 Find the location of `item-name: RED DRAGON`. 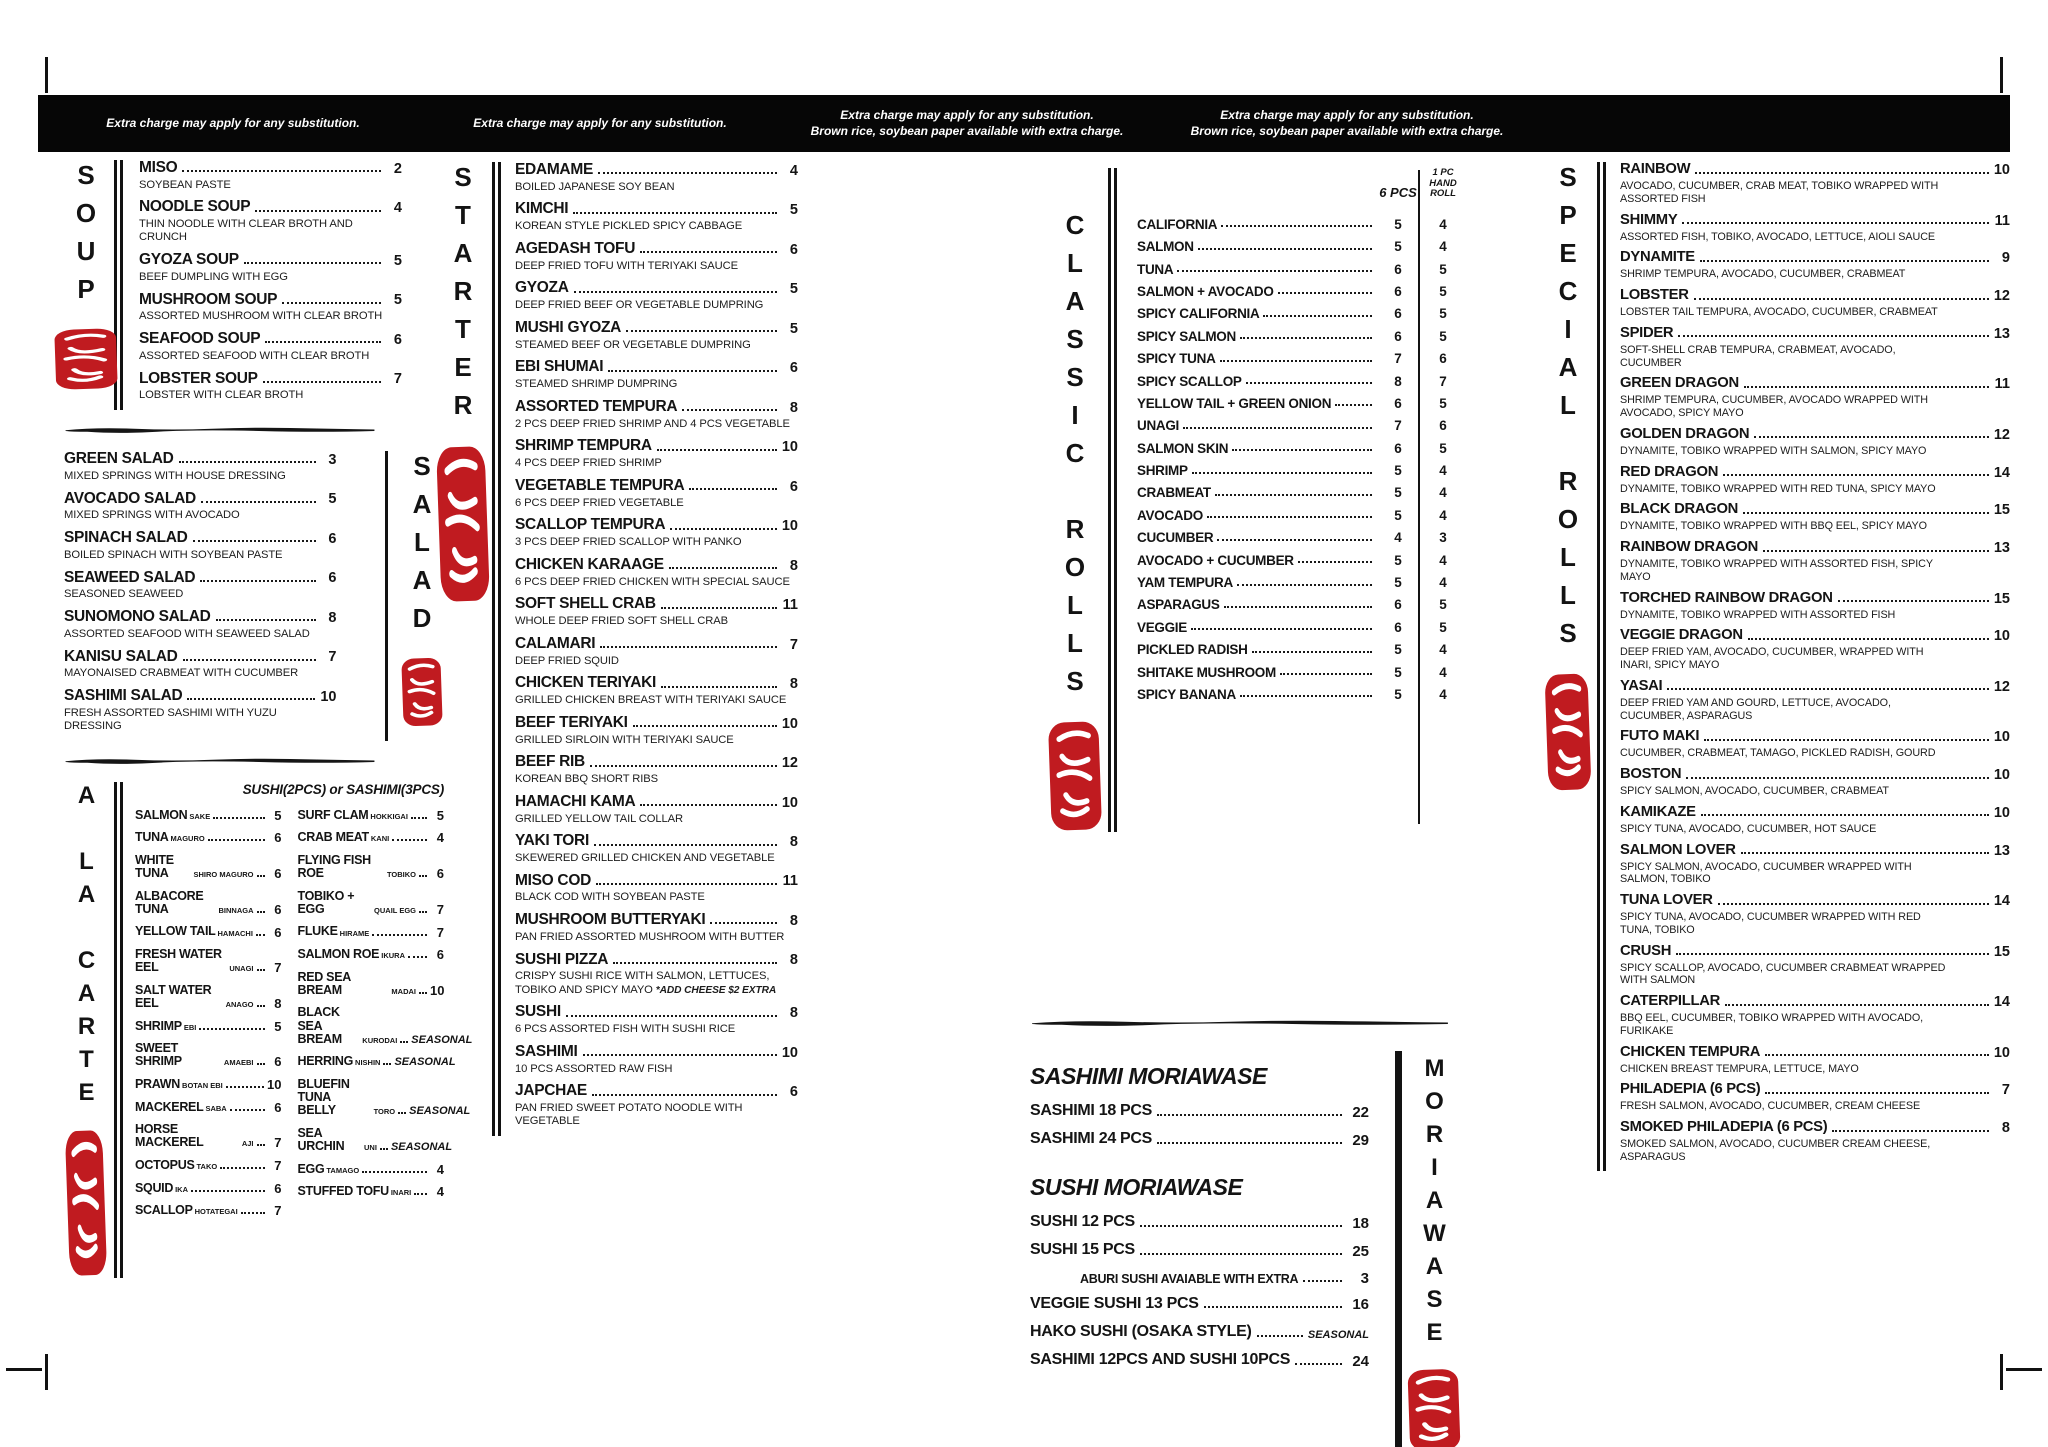

item-name: RED DRAGON is located at coordinates (1669, 471).